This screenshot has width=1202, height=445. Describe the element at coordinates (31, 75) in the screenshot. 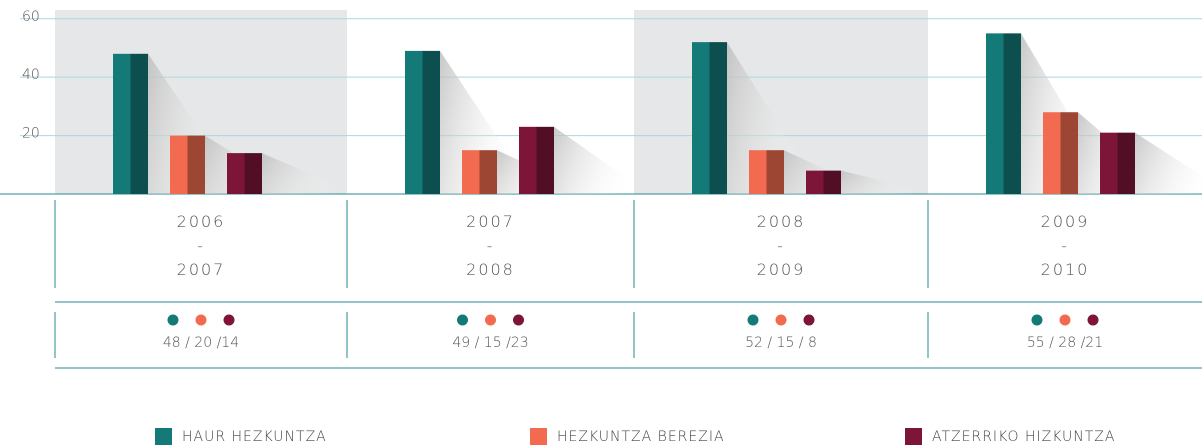

I see `y-tick-label: 40` at that location.